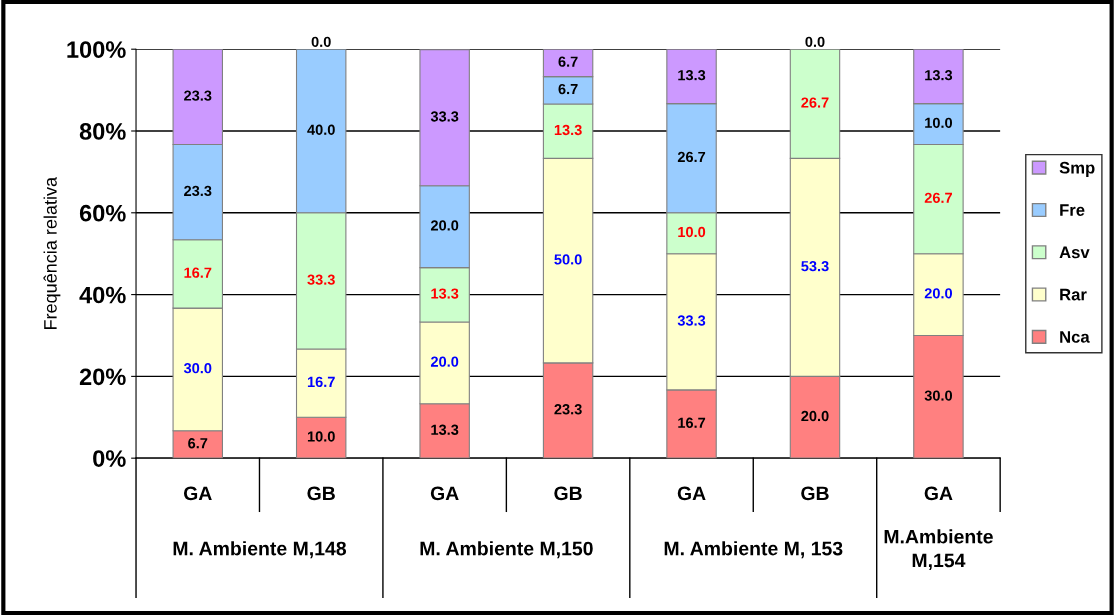  Describe the element at coordinates (1077, 169) in the screenshot. I see `legend-label: Smp` at that location.